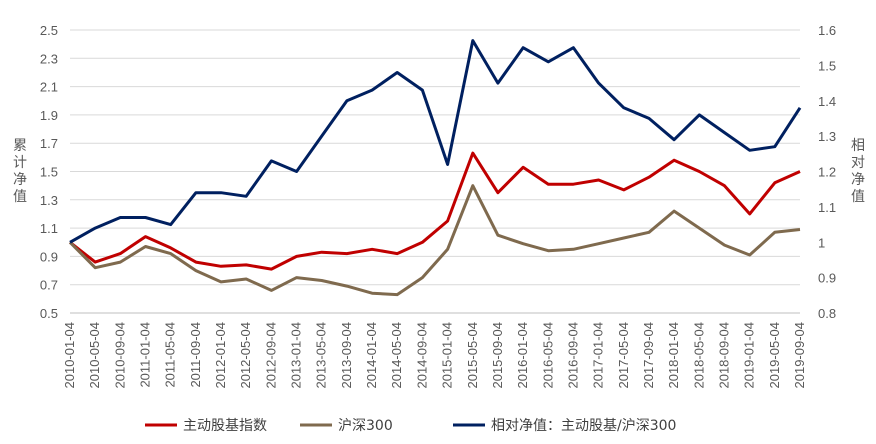  Describe the element at coordinates (396, 355) in the screenshot. I see `x-tick-label: 2014-05-04` at that location.